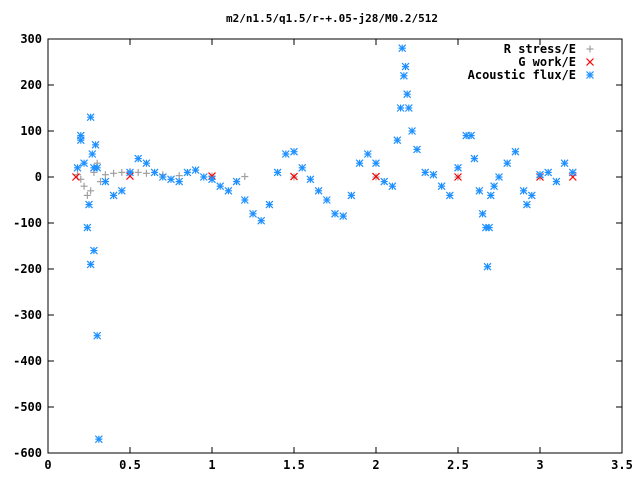 This screenshot has width=640, height=480. I want to click on y-tick-label: 300, so click(31, 39).